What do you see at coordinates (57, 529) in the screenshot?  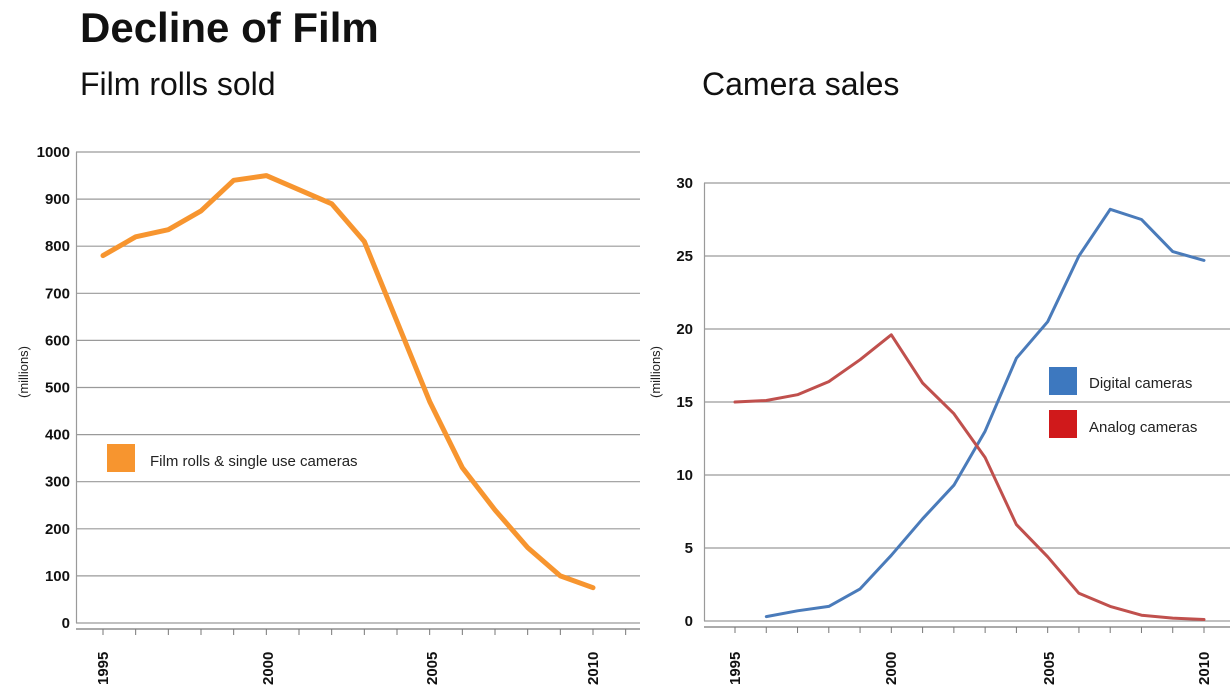 I see `y-tick-label: 200` at bounding box center [57, 529].